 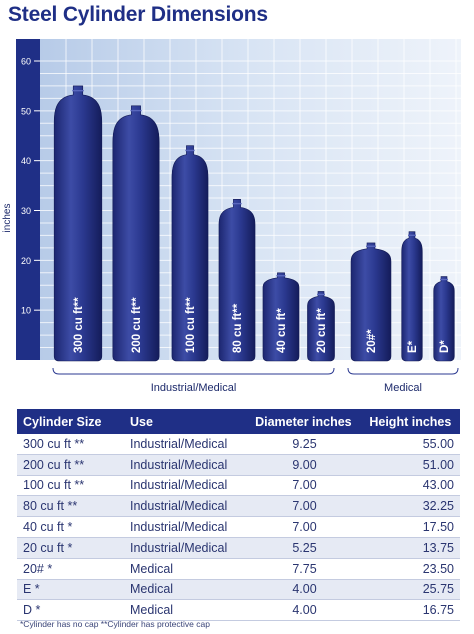 What do you see at coordinates (70, 465) in the screenshot?
I see `table-cell: 200 cu ft **` at bounding box center [70, 465].